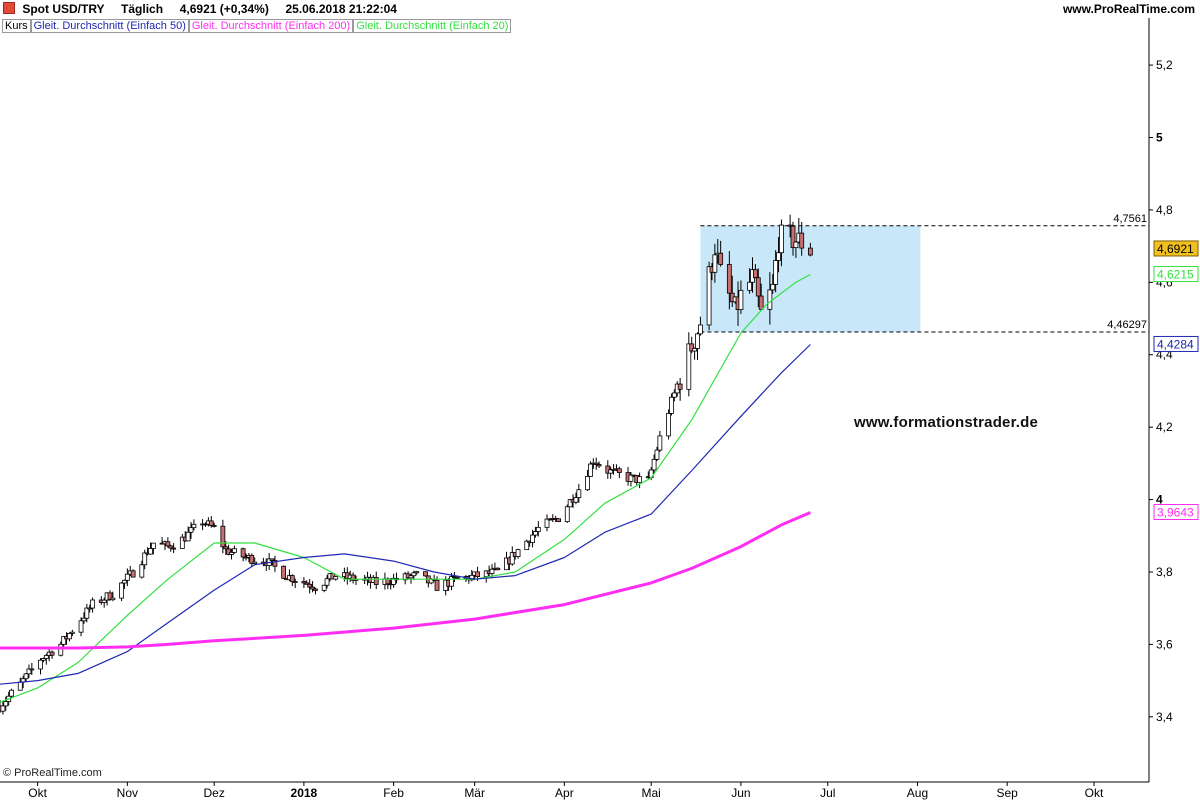 The image size is (1200, 800). I want to click on y-tick-label: 3,6, so click(1164, 644).